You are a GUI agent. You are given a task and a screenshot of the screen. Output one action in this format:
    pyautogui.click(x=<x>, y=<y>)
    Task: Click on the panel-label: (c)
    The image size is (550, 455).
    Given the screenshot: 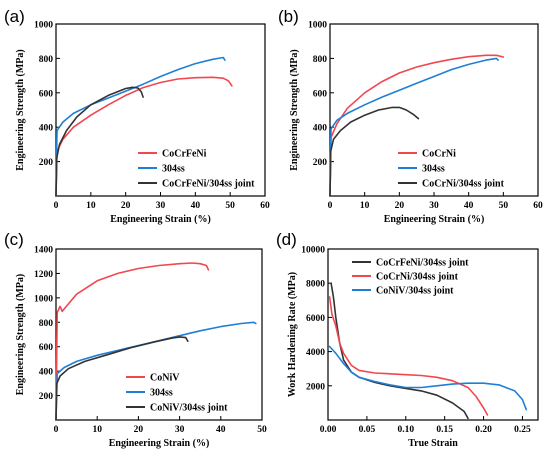 What is the action you would take?
    pyautogui.click(x=14, y=239)
    